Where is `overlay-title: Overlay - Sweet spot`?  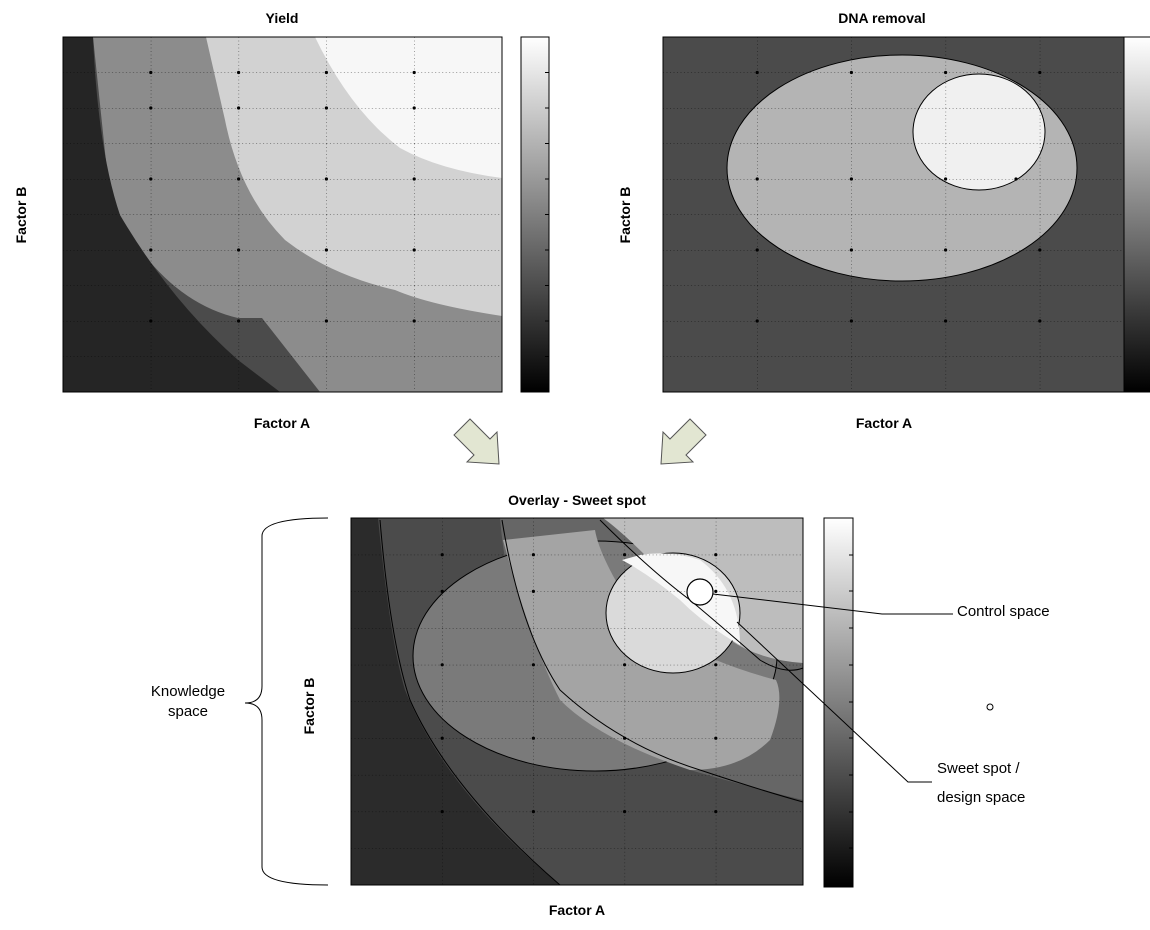
overlay-title: Overlay - Sweet spot is located at coordinates (577, 500).